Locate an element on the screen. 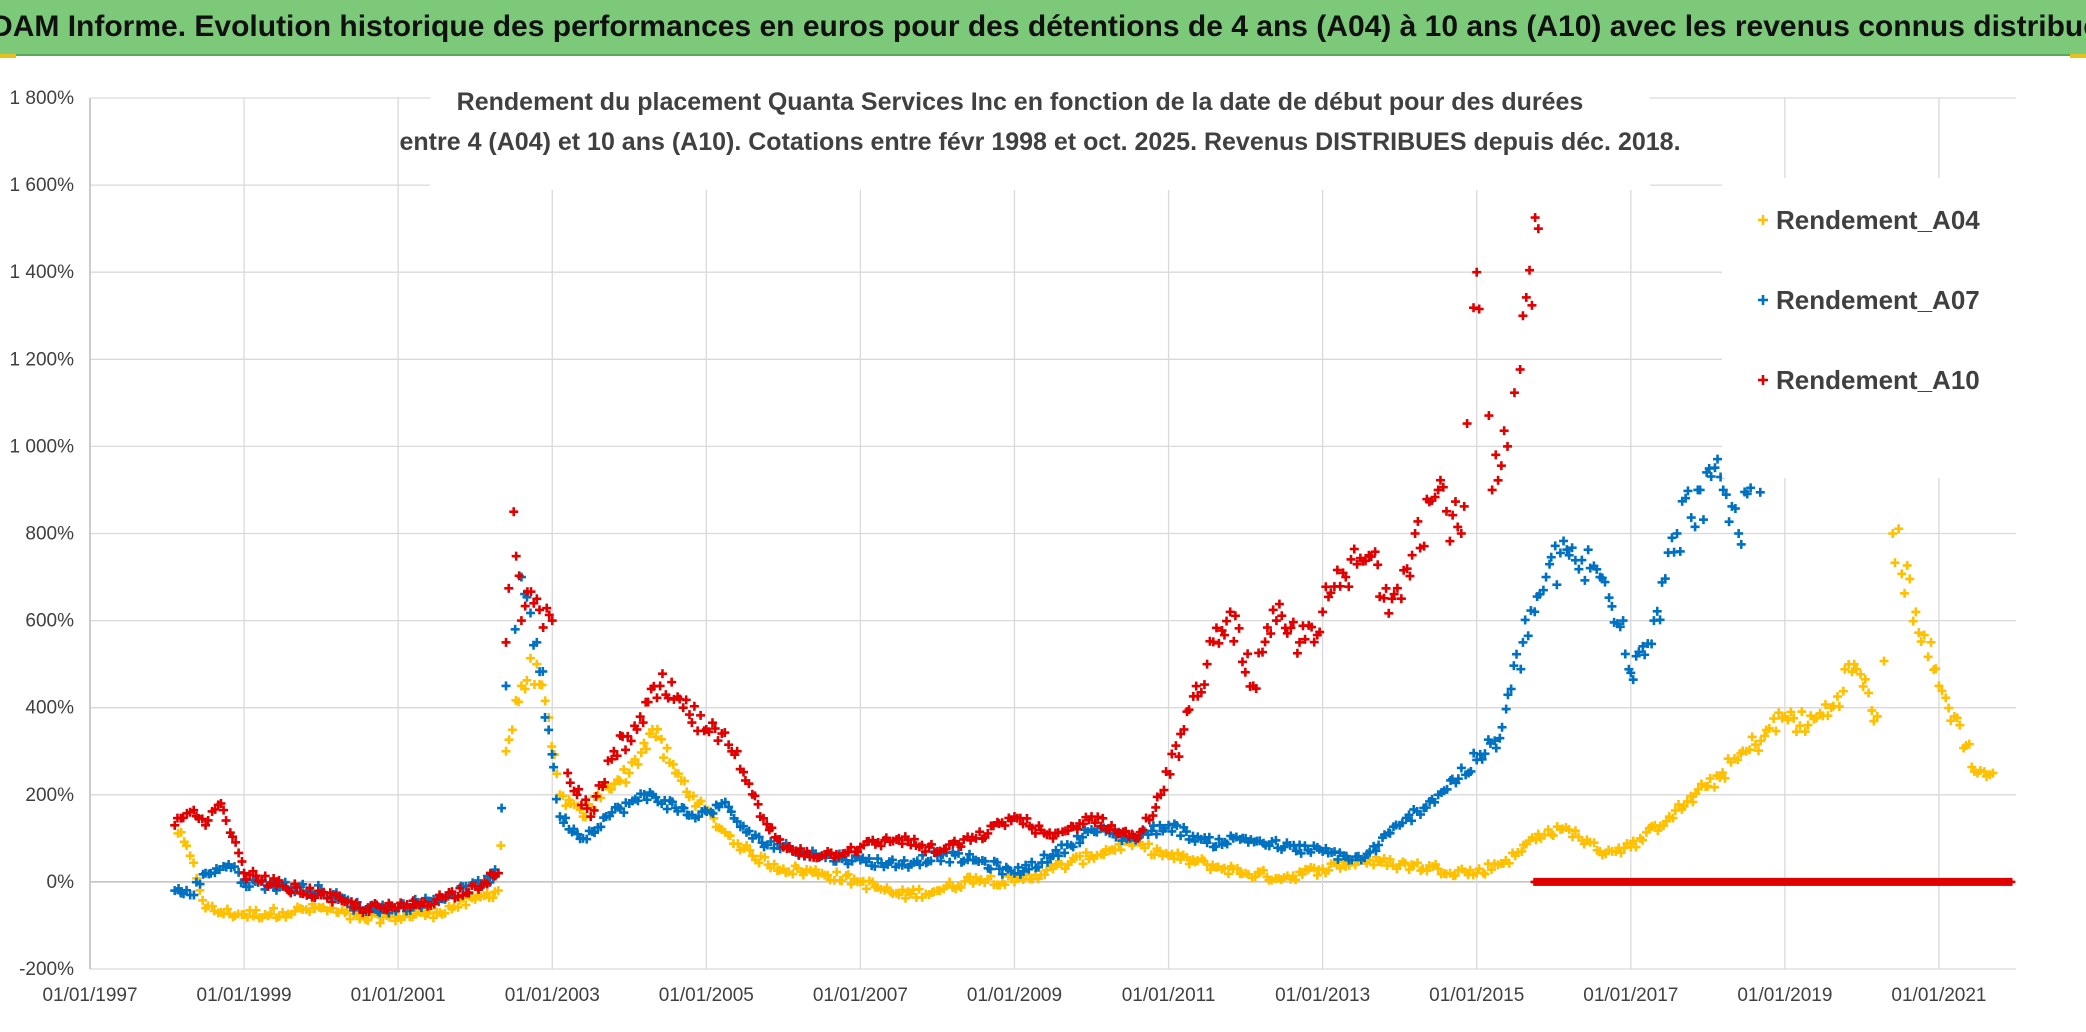  series-Rendement_A10-zero is located at coordinates (1773, 881).